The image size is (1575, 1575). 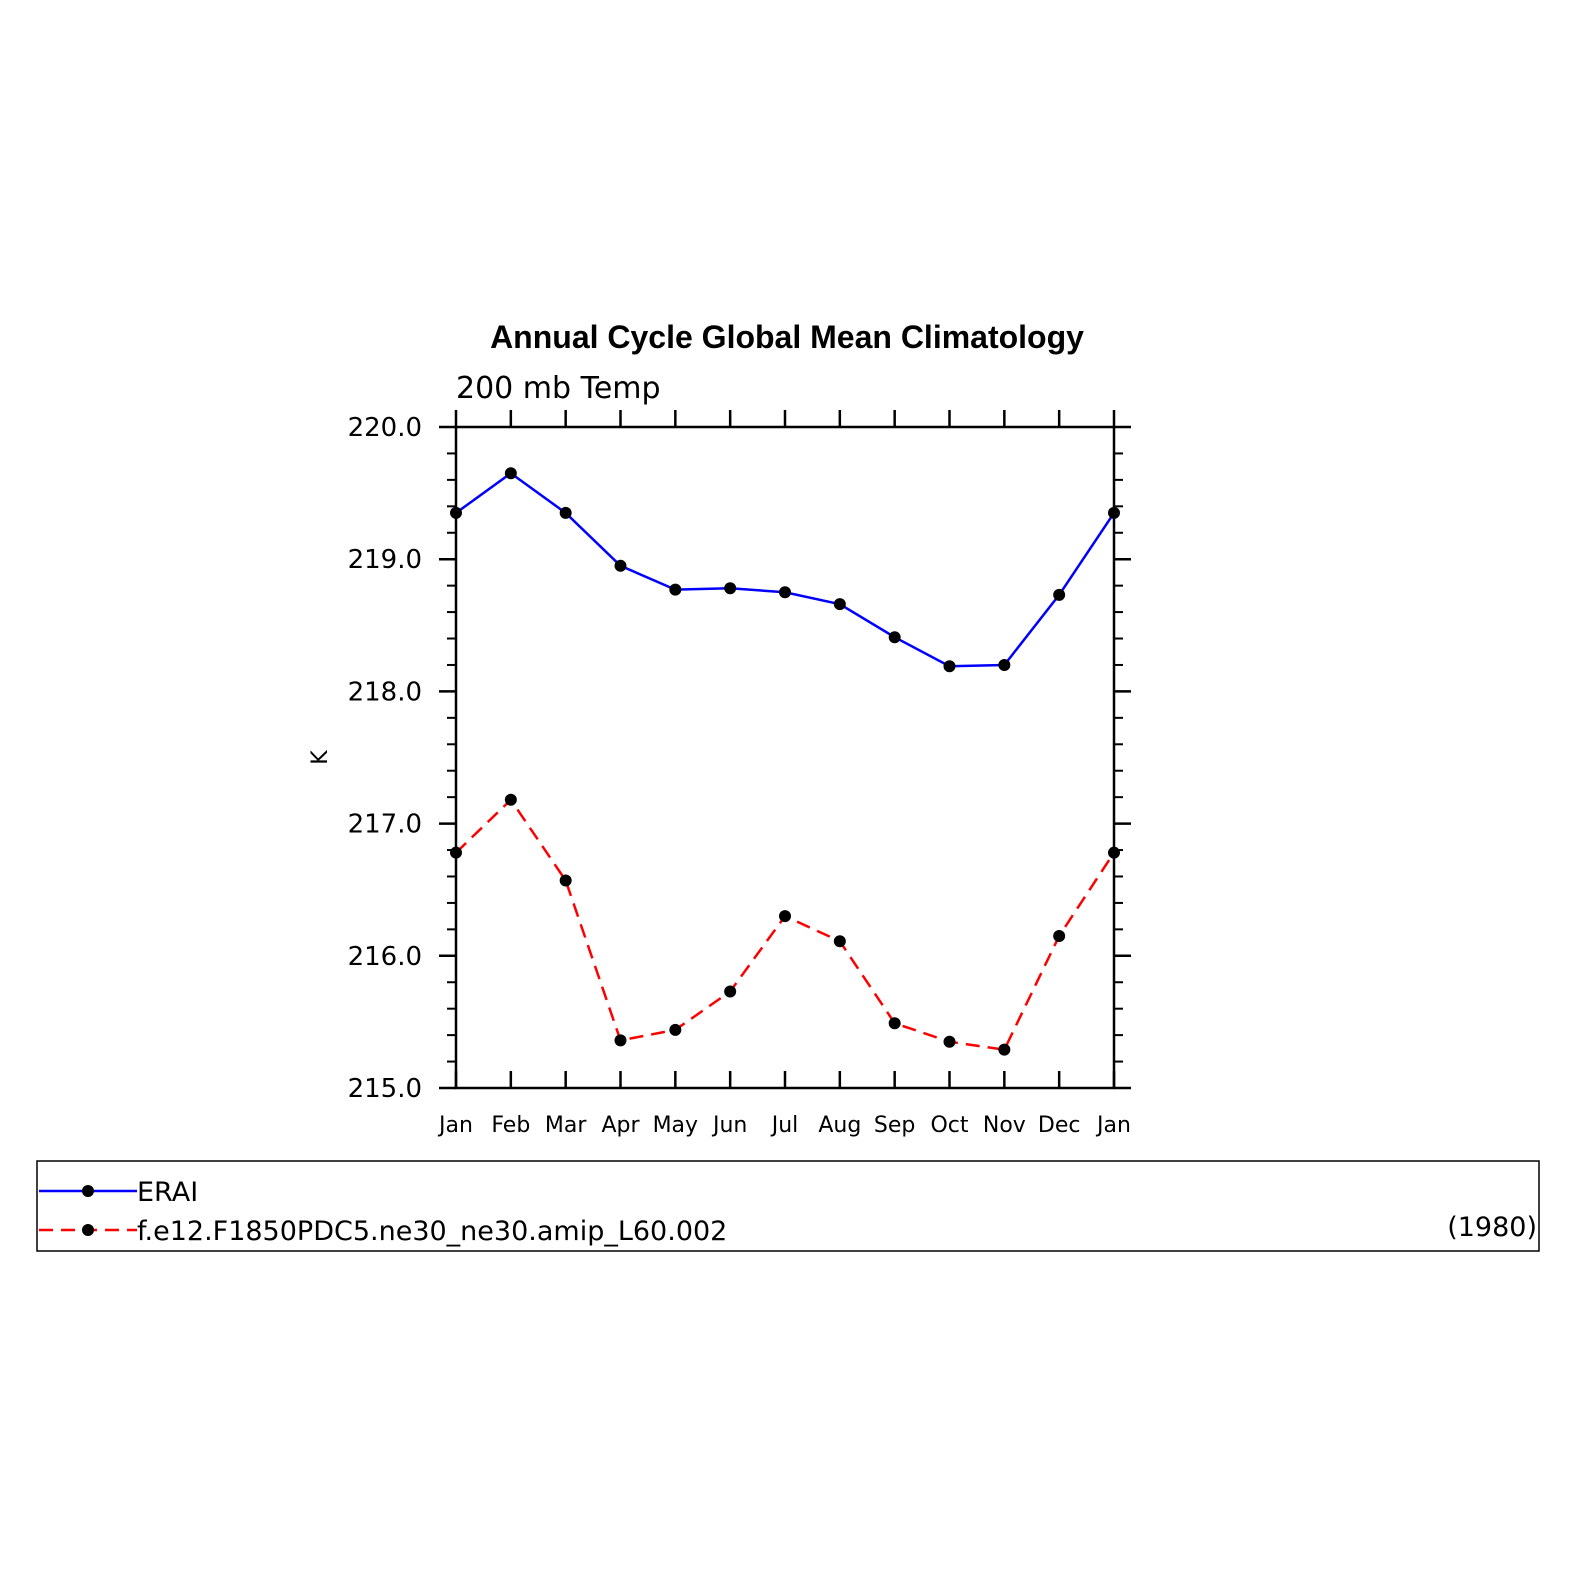 I want to click on x-tick-label: Apr, so click(x=620, y=1125).